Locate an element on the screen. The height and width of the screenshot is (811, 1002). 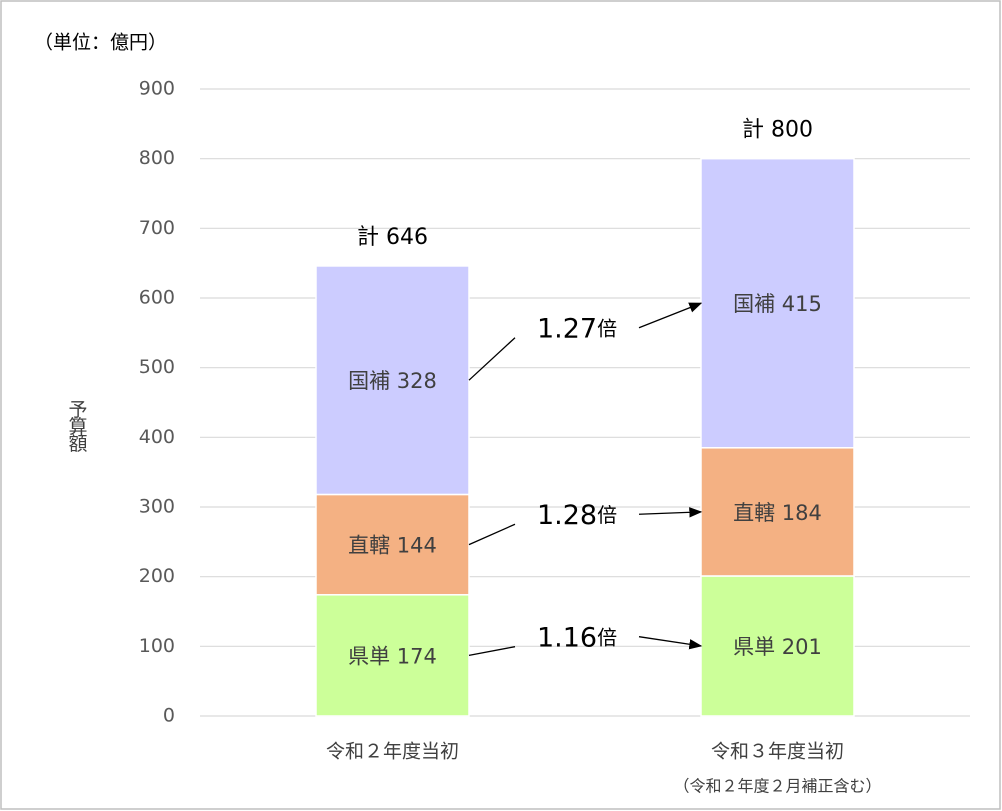
y-tick-label: 900 is located at coordinates (157, 89).